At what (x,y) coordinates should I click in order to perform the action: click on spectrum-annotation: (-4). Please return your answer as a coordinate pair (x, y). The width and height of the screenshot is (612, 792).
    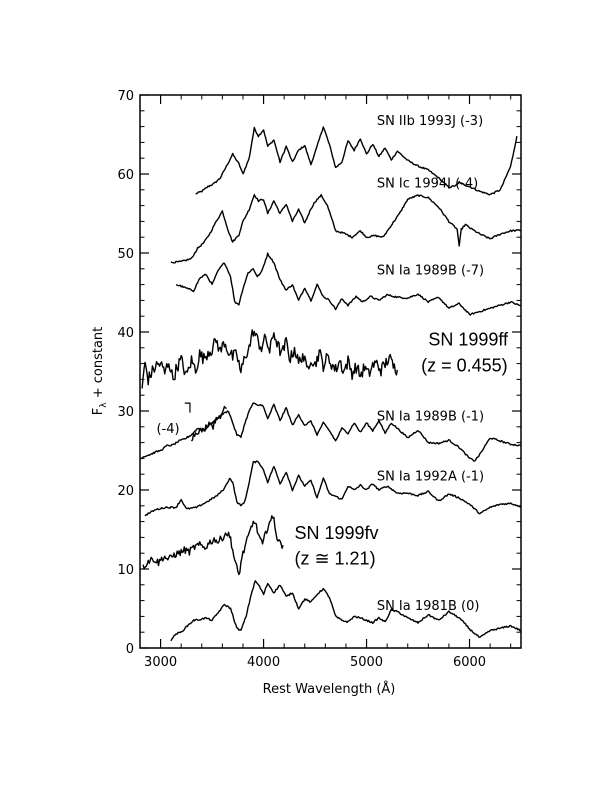
    Looking at the image, I should click on (167, 429).